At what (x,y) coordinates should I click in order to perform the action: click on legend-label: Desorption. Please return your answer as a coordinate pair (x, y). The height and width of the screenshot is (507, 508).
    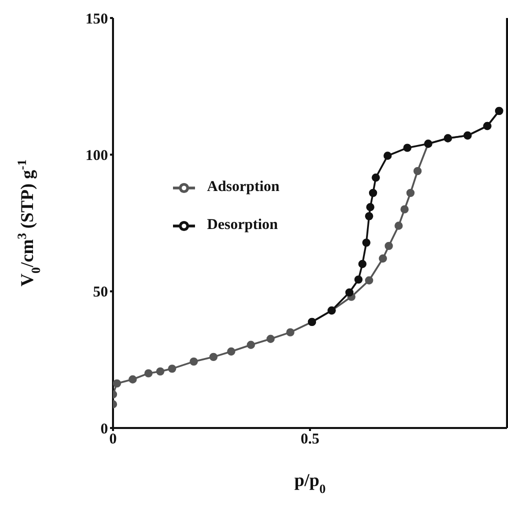
    Looking at the image, I should click on (242, 225).